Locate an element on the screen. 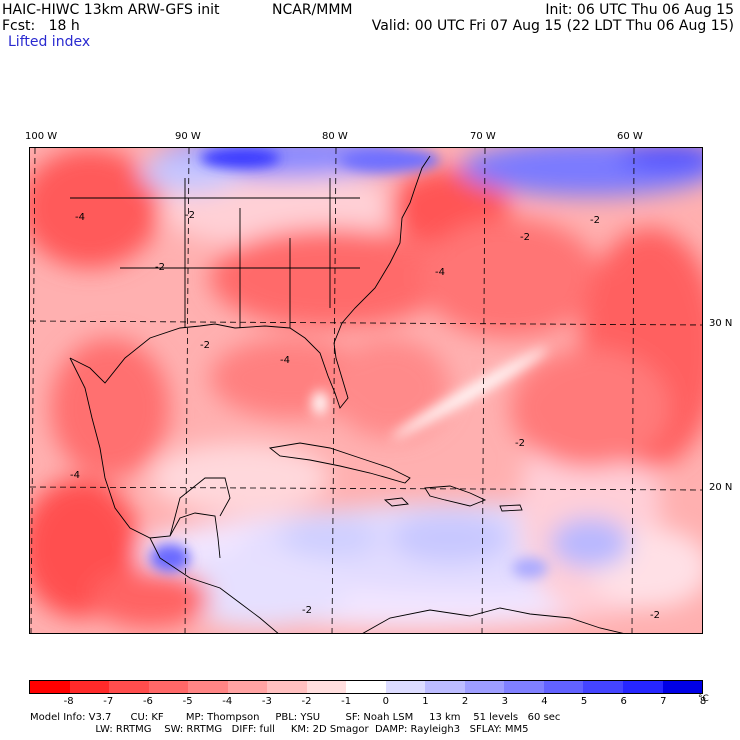 Image resolution: width=740 pixels, height=740 pixels. colorbar-tick-label: 3 is located at coordinates (504, 701).